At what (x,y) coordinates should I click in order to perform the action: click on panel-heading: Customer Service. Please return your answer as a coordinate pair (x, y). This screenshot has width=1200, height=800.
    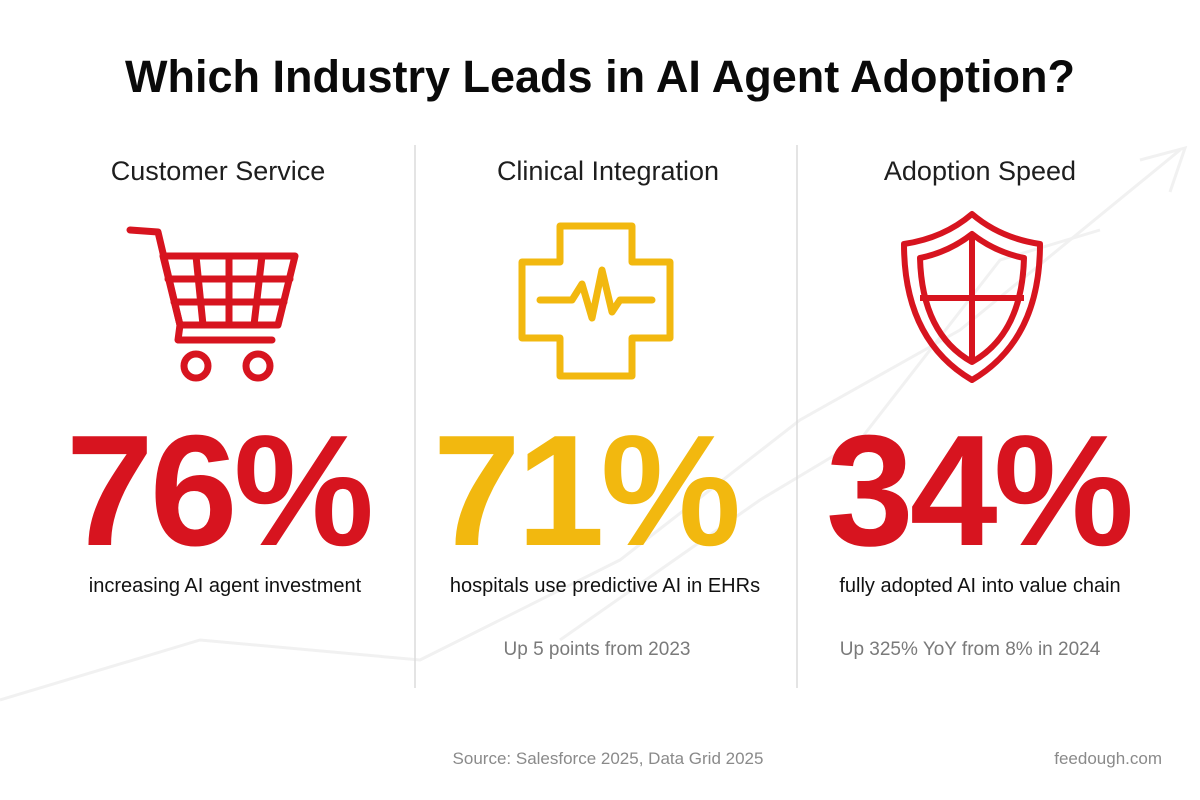
    Looking at the image, I should click on (218, 171).